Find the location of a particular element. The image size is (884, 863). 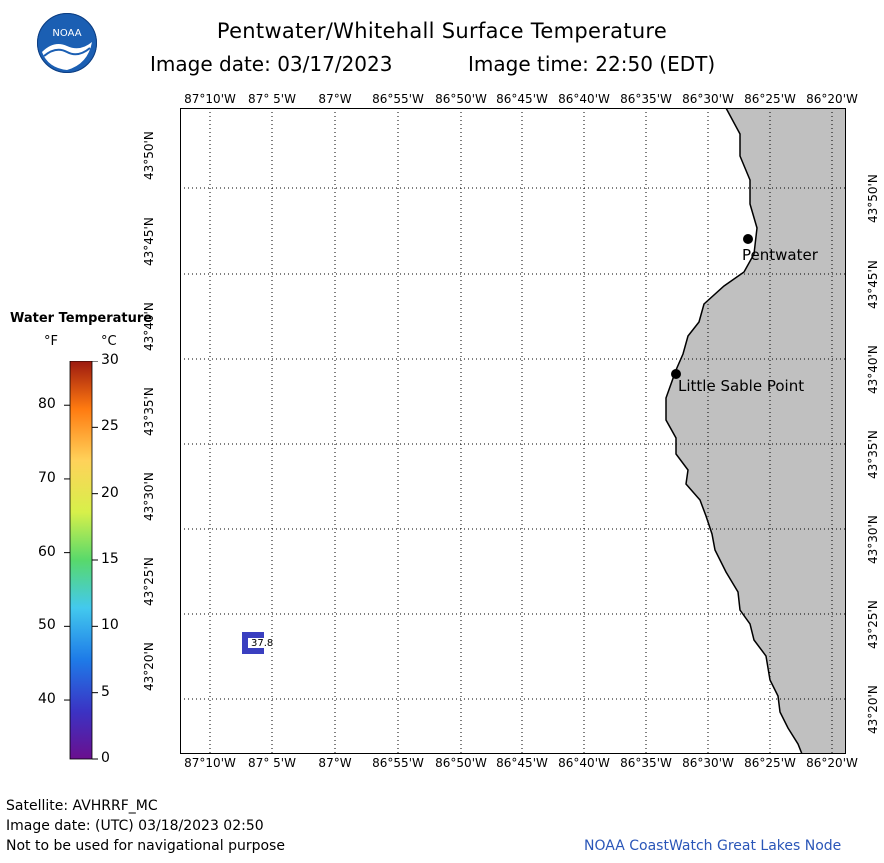

celsius-tick-label: 30 is located at coordinates (110, 360).